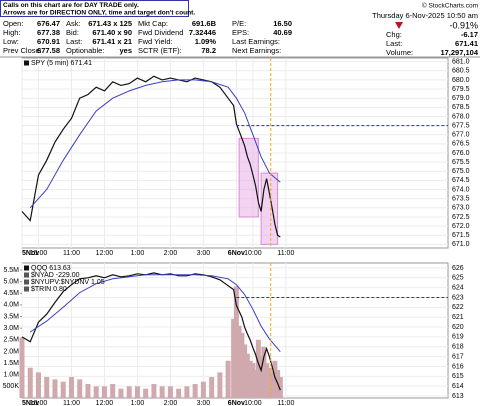  What do you see at coordinates (61, 63) in the screenshot?
I see `legend-label: SPY (5 min) 671.41` at bounding box center [61, 63].